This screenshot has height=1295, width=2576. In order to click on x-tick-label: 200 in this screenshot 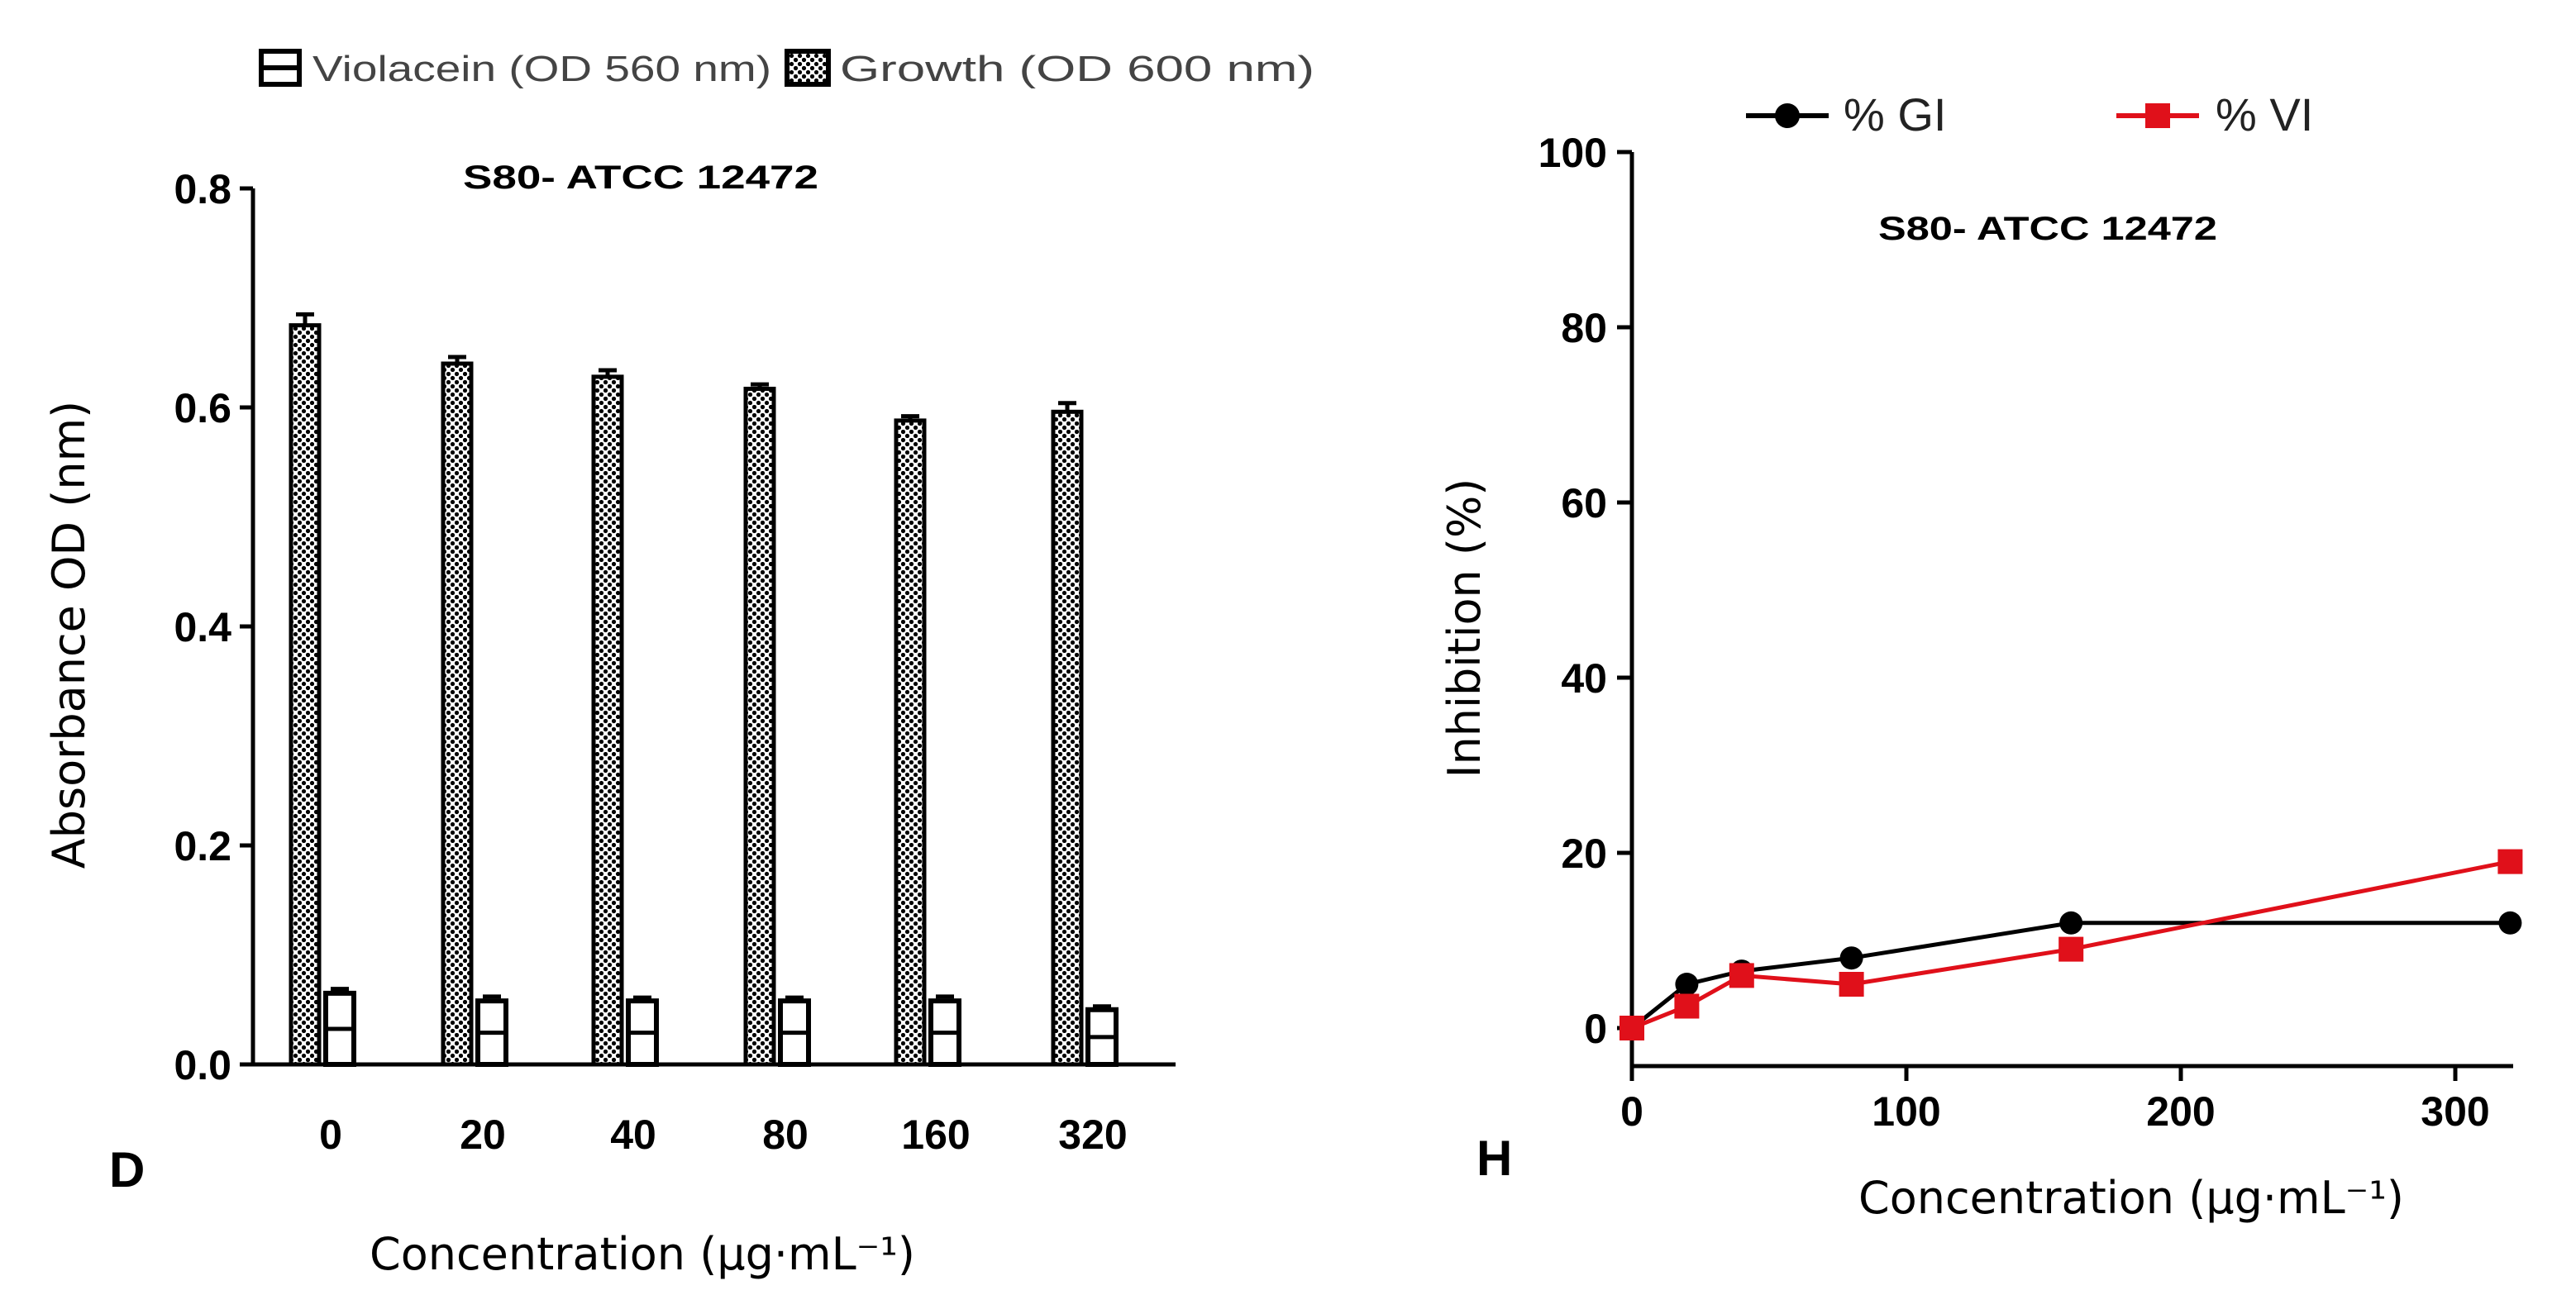, I will do `click(2180, 1111)`.